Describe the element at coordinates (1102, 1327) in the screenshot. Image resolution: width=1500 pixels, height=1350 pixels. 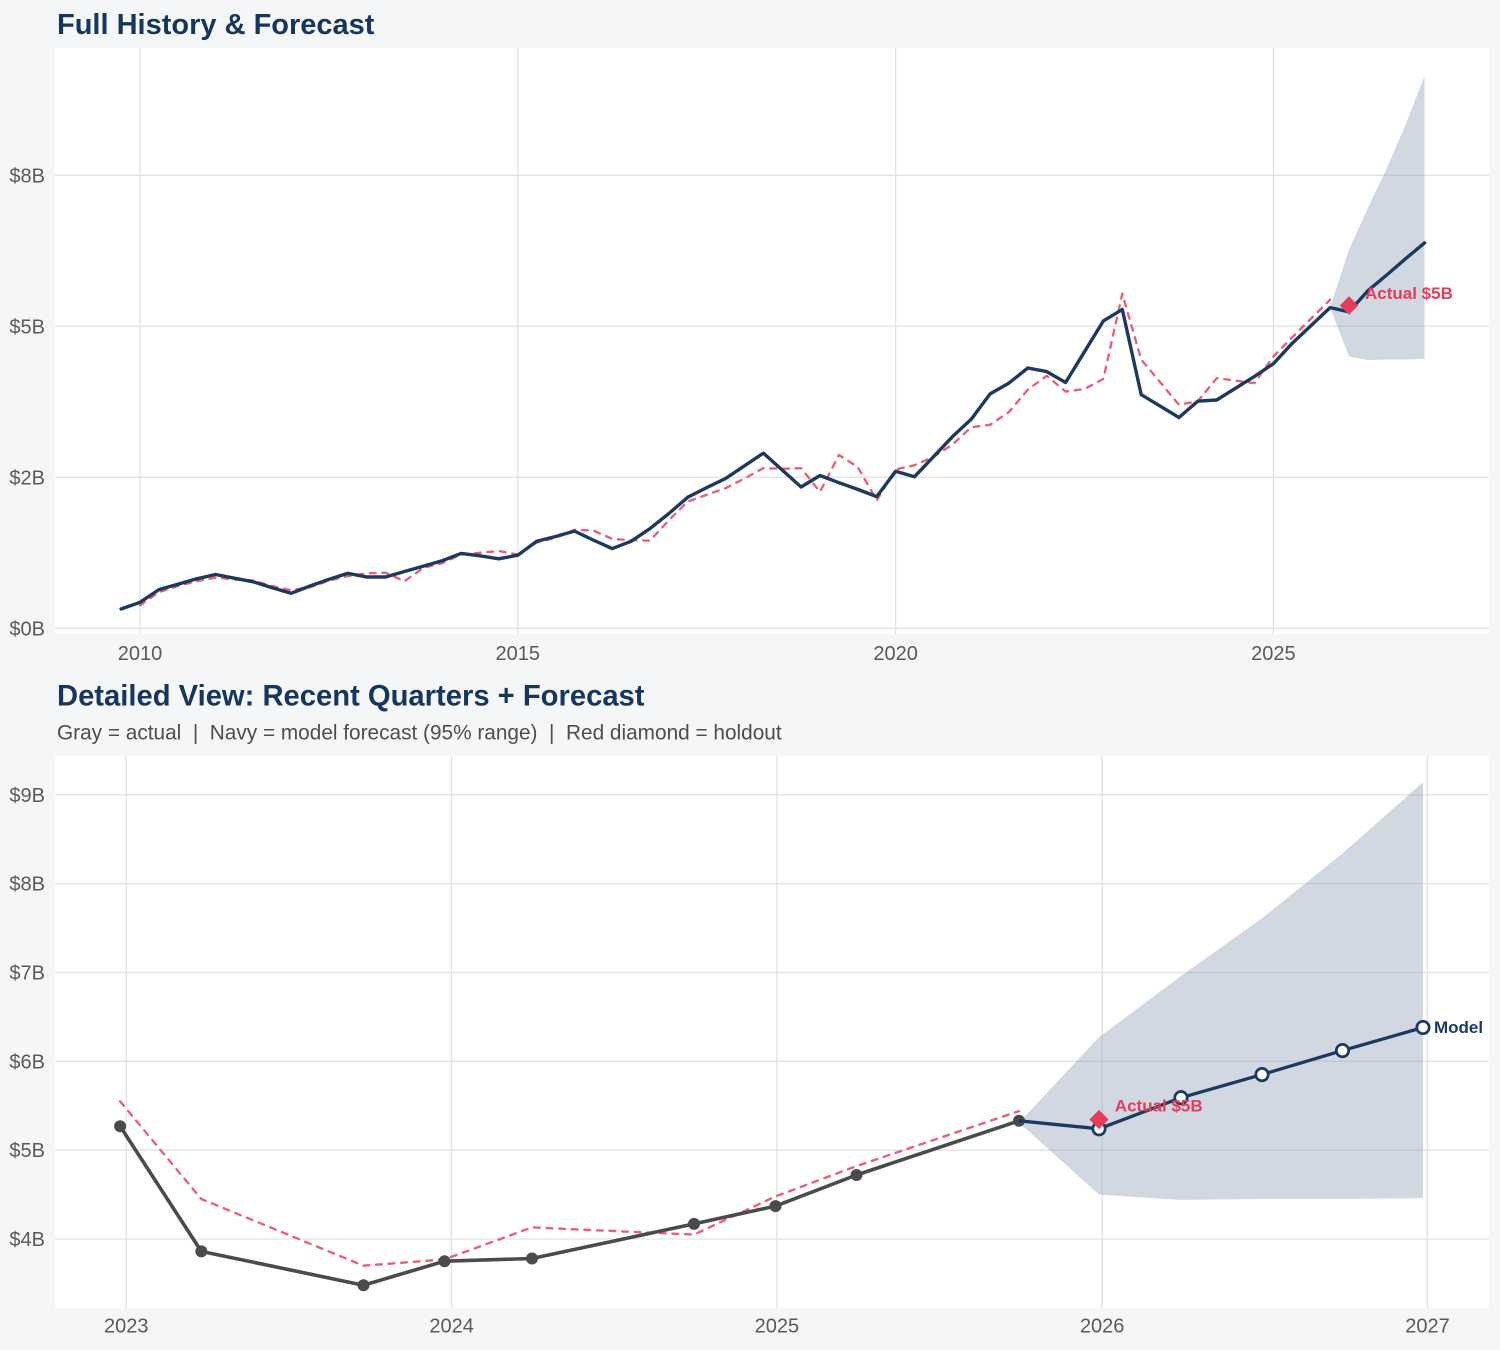
I see `svg-text: 2026` at that location.